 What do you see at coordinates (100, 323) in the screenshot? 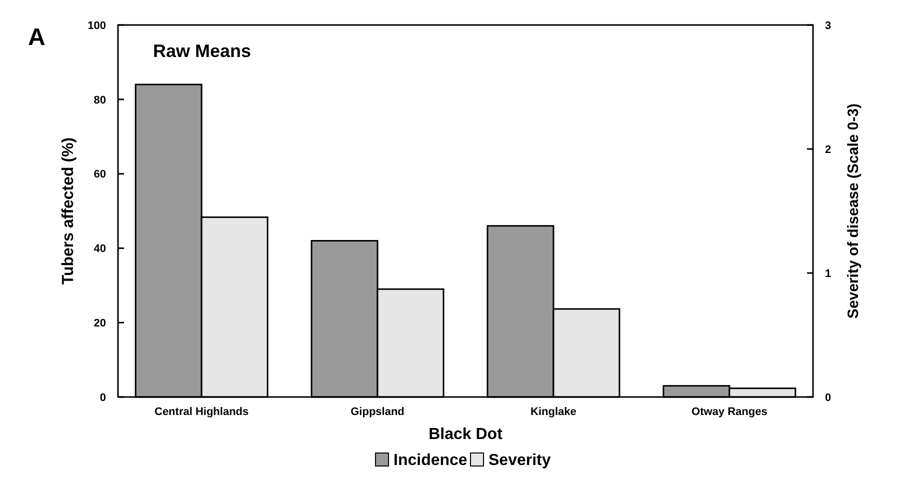
I see `y-tick-label: 20` at bounding box center [100, 323].